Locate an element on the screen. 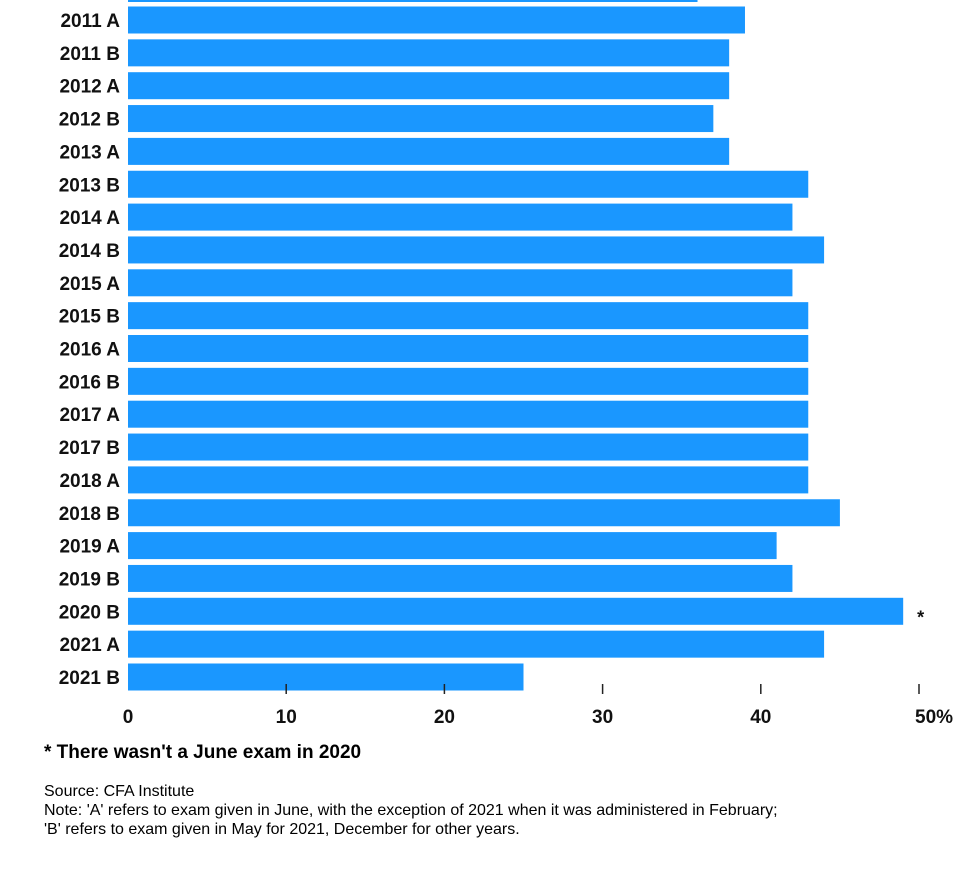 The width and height of the screenshot is (975, 870). category-label: 2014 A is located at coordinates (89, 218).